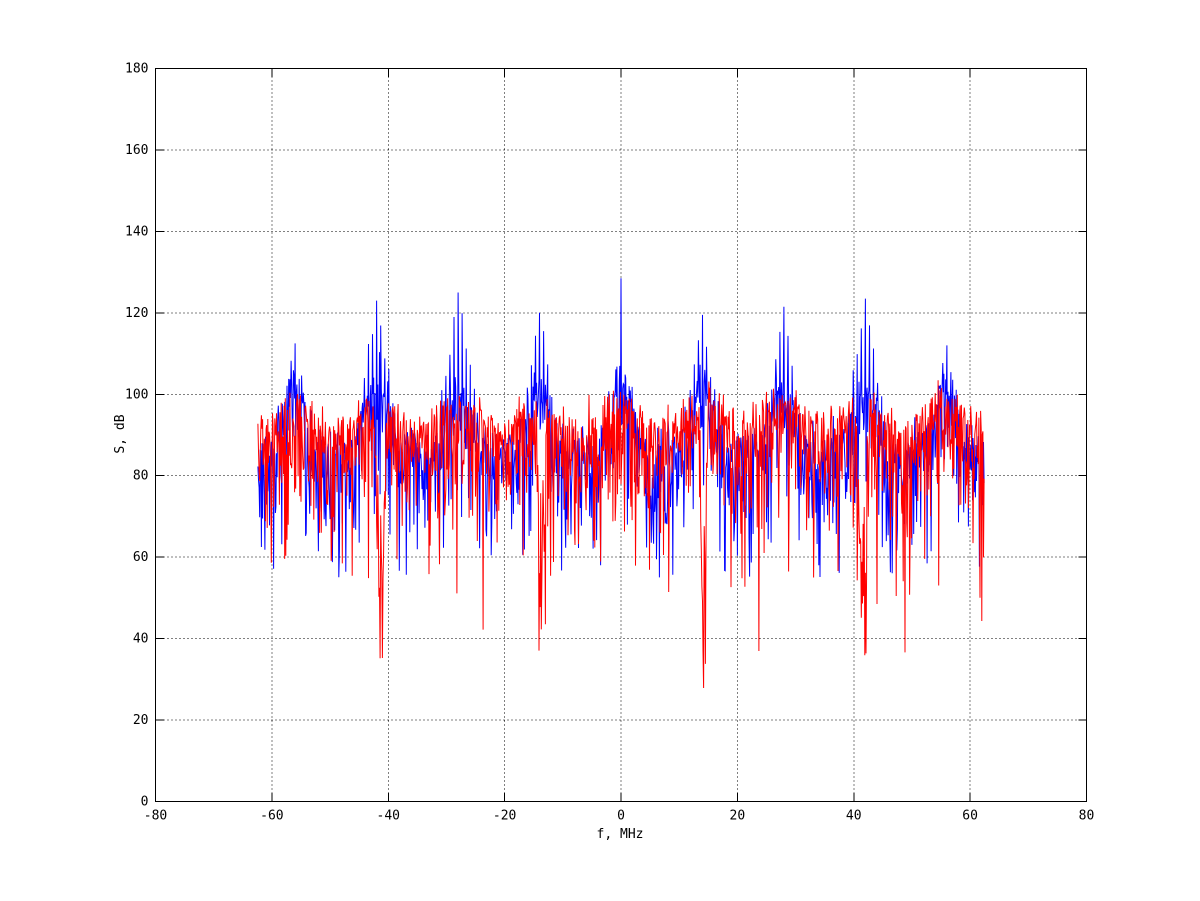 The image size is (1200, 901). I want to click on x-tick-label: -60, so click(271, 816).